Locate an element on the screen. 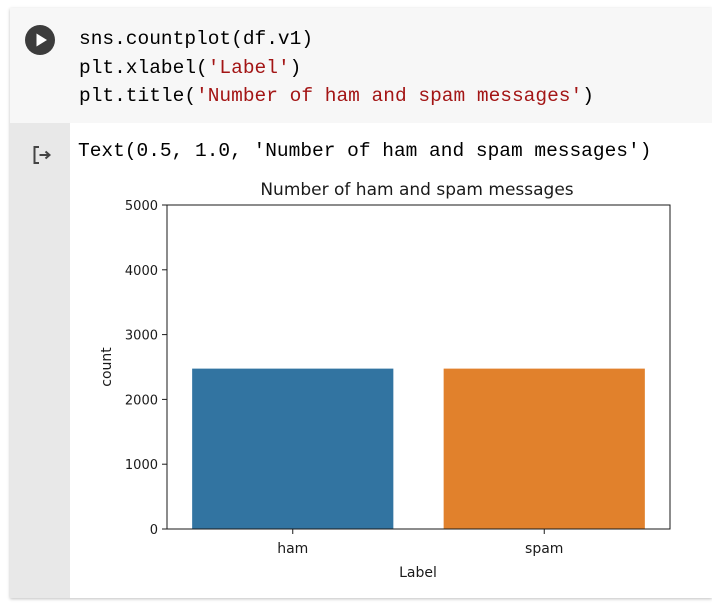  y-axis-label: count is located at coordinates (107, 367).